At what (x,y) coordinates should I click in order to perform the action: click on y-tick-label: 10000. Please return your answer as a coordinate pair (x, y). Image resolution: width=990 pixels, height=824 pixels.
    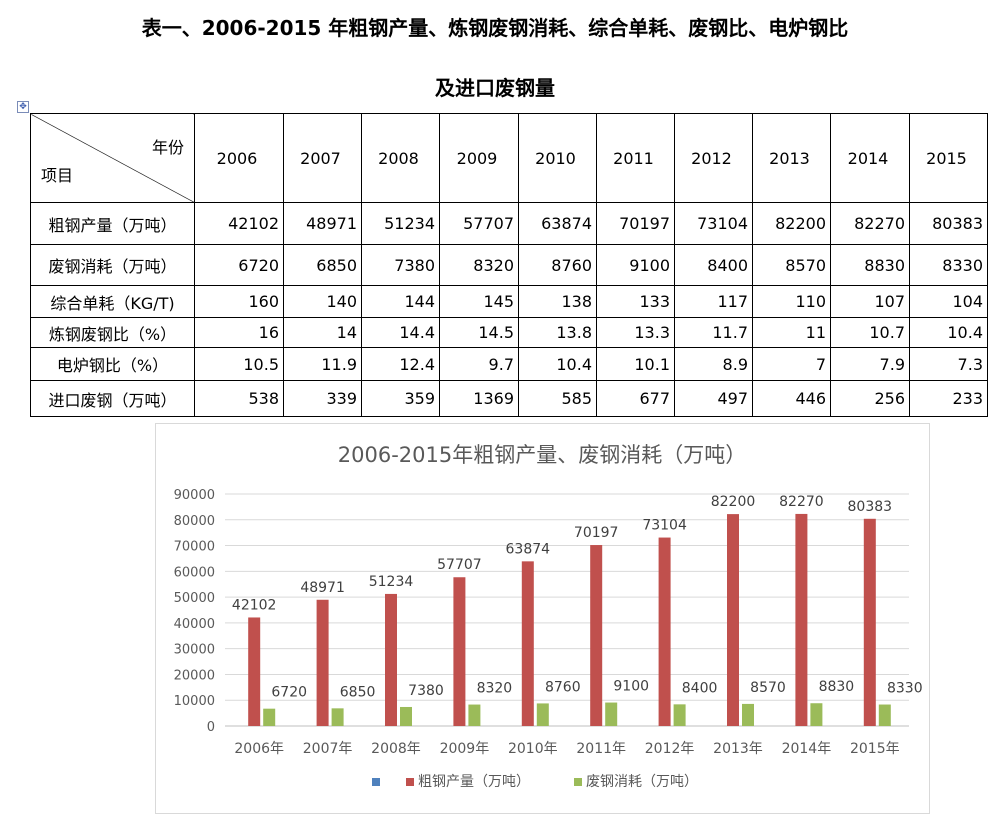
    Looking at the image, I should click on (194, 701).